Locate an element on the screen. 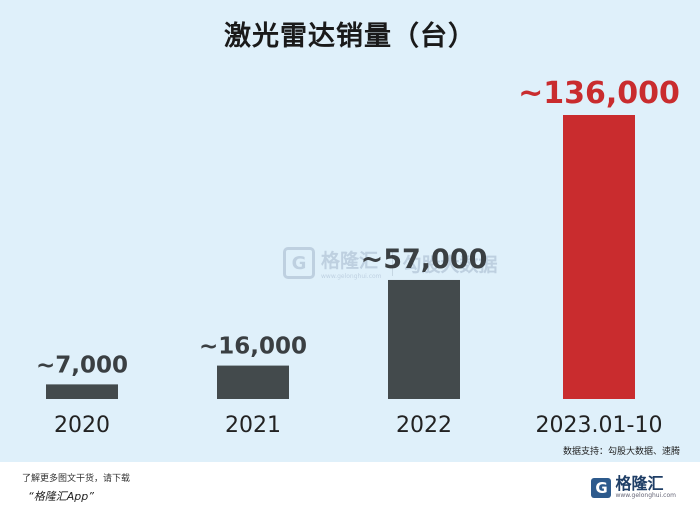 This screenshot has height=517, width=700. bar-2020 is located at coordinates (82, 391).